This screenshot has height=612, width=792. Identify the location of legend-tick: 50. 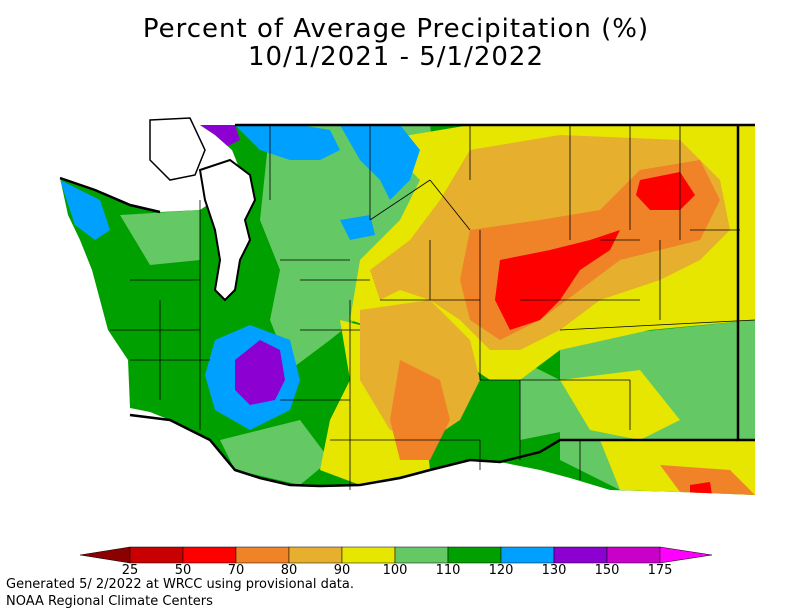
(183, 570).